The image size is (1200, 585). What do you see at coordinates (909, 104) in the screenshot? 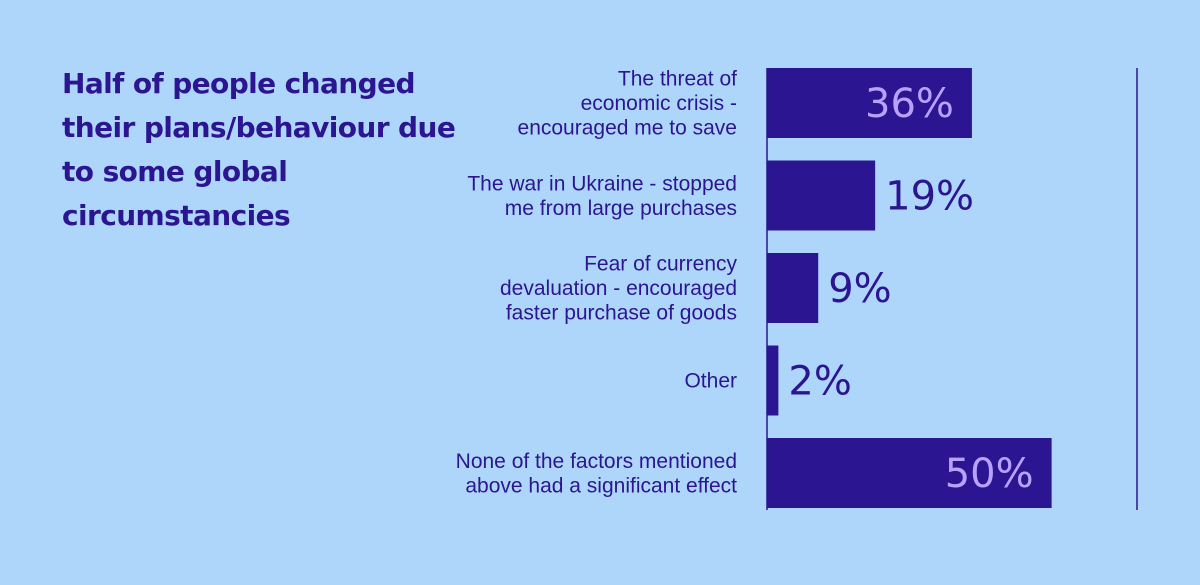
I see `value-label-0: 36%` at bounding box center [909, 104].